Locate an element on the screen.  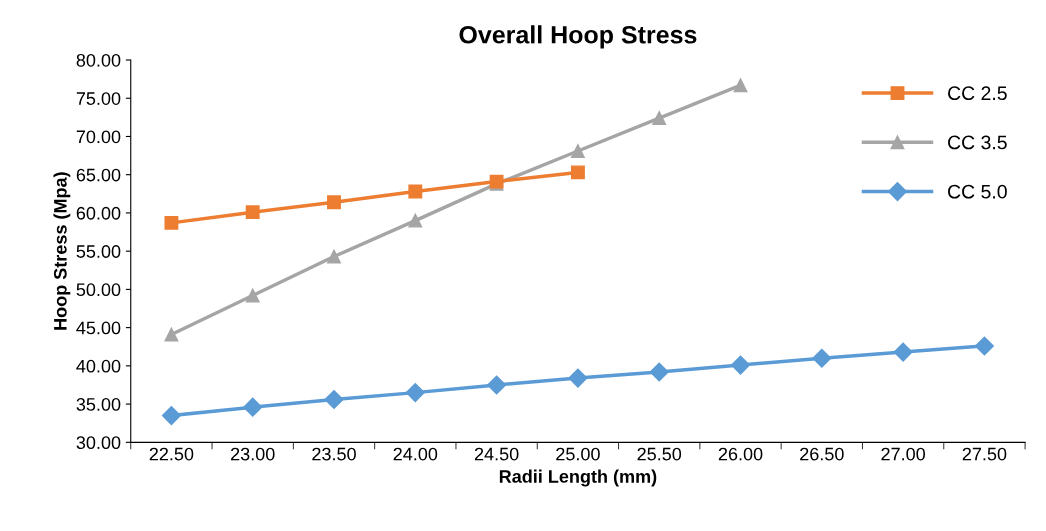
y-tick-label: 65.00 is located at coordinates (98, 175).